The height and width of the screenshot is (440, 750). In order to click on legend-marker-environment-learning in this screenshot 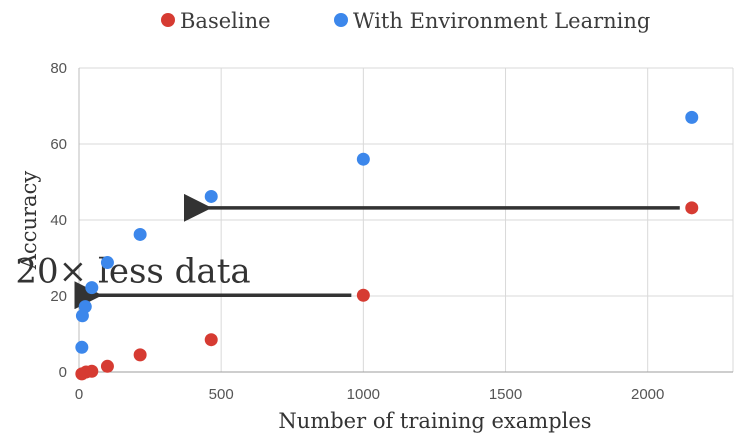, I will do `click(341, 20)`.